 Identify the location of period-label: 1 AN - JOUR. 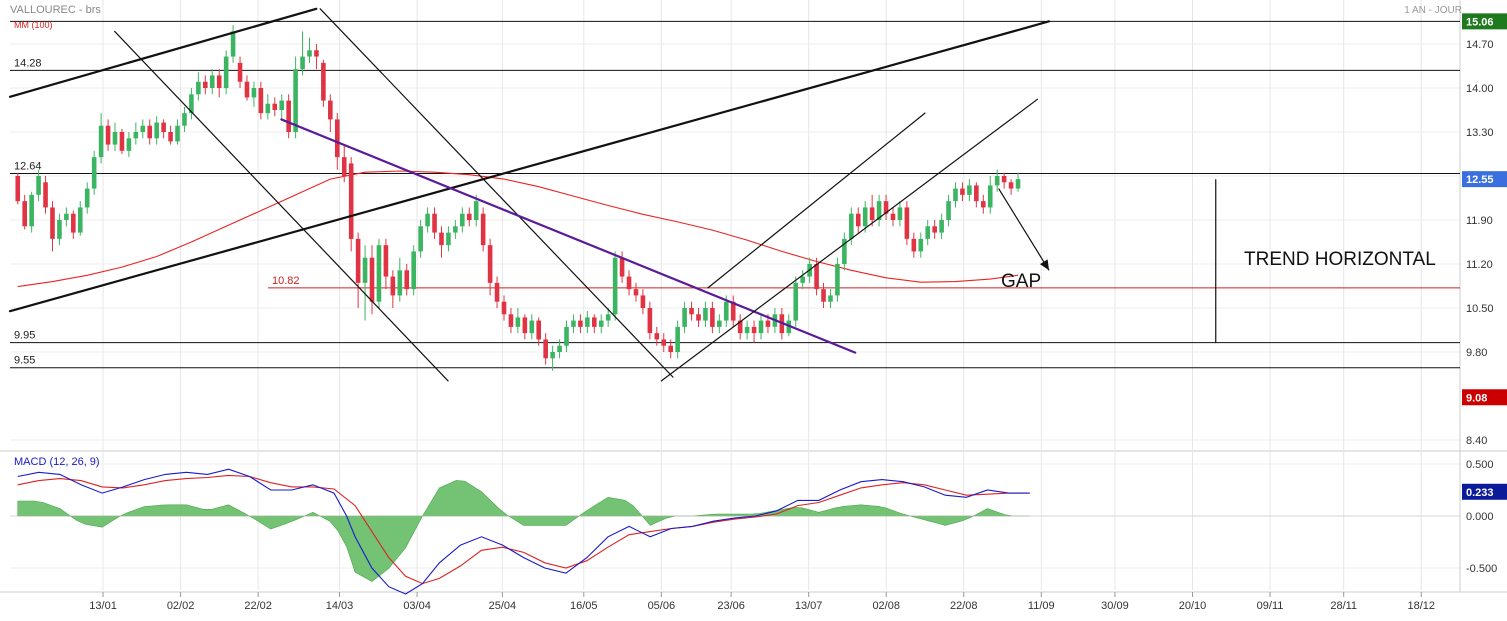
(1433, 10).